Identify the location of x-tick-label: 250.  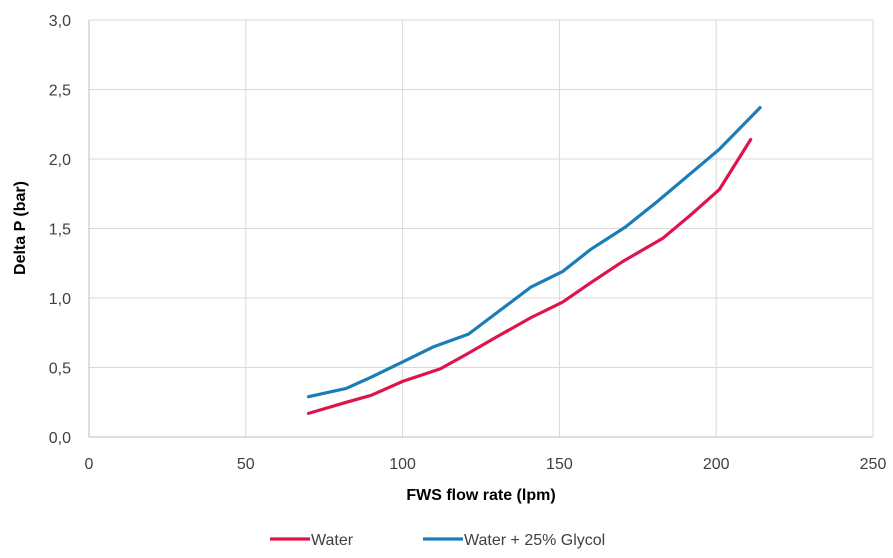
(873, 464).